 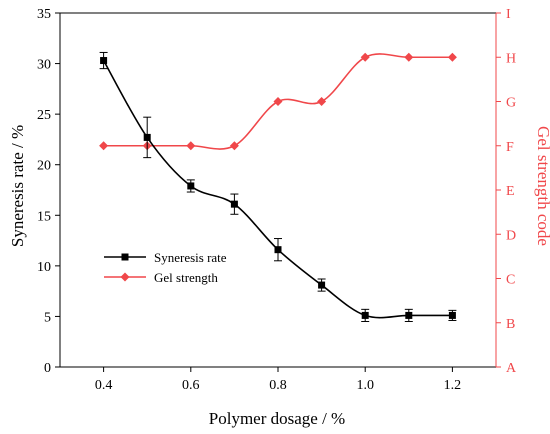 What do you see at coordinates (125, 257) in the screenshot?
I see `legend-marker-syneresis-rate` at bounding box center [125, 257].